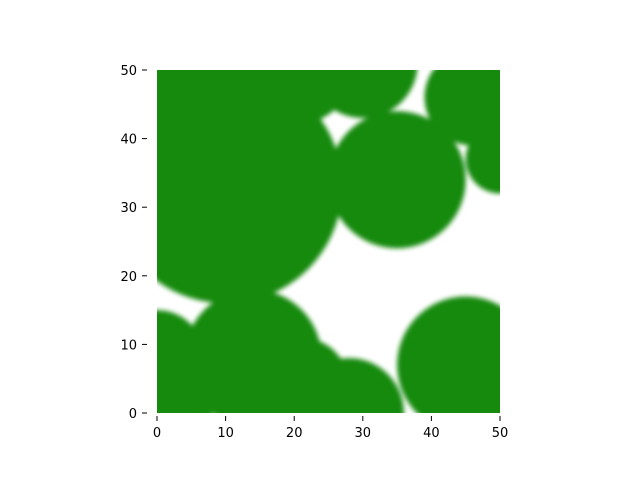  What do you see at coordinates (363, 433) in the screenshot?
I see `x-tick-label: 30` at bounding box center [363, 433].